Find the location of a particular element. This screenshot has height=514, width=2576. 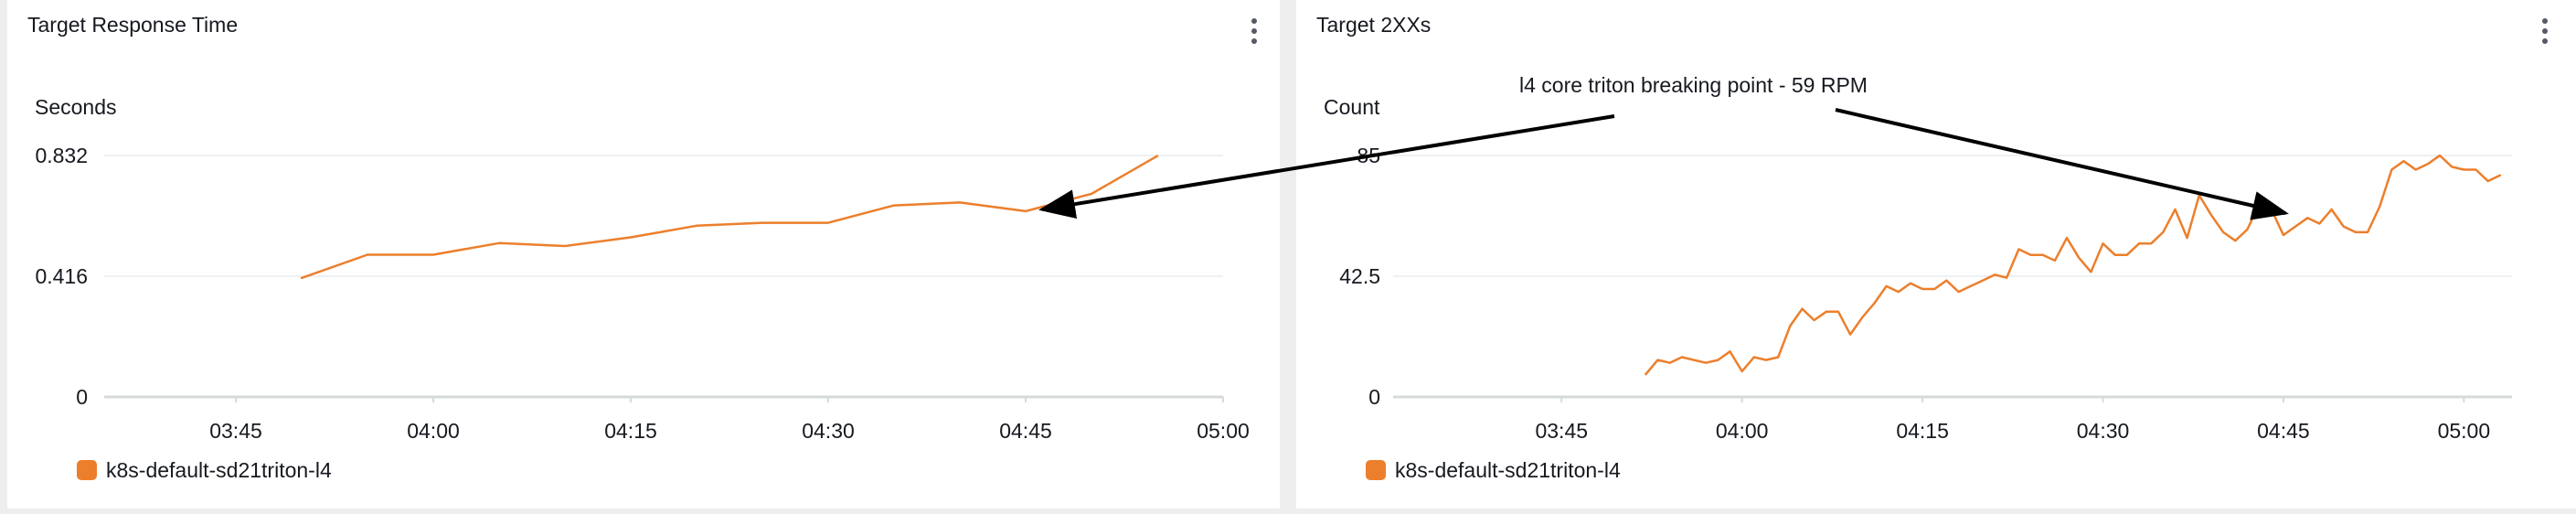

y-tick-label: 42.5 is located at coordinates (1359, 276).